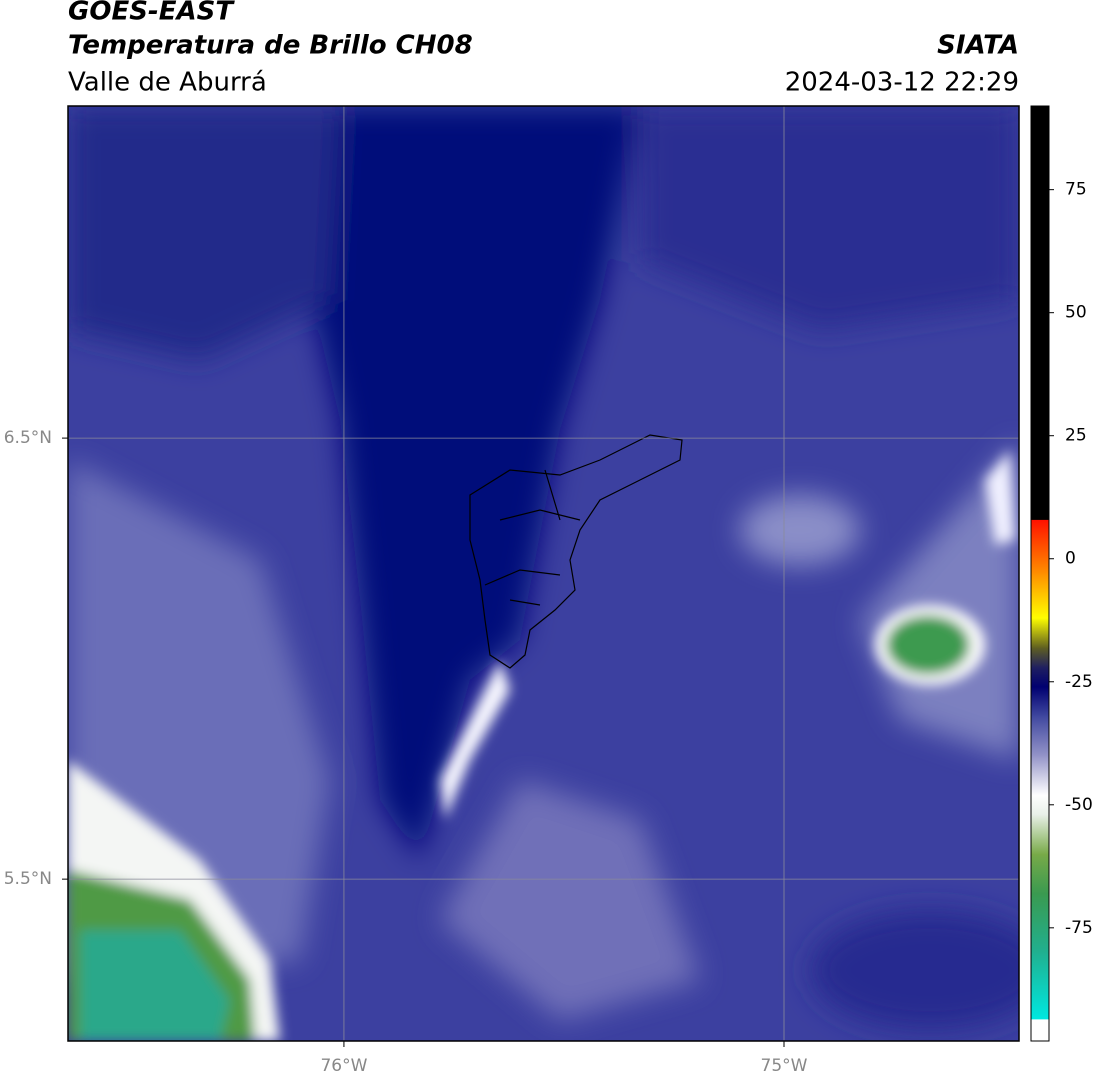 The width and height of the screenshot is (1094, 1082). I want to click on colorbar-tick-label: -75, so click(1079, 928).